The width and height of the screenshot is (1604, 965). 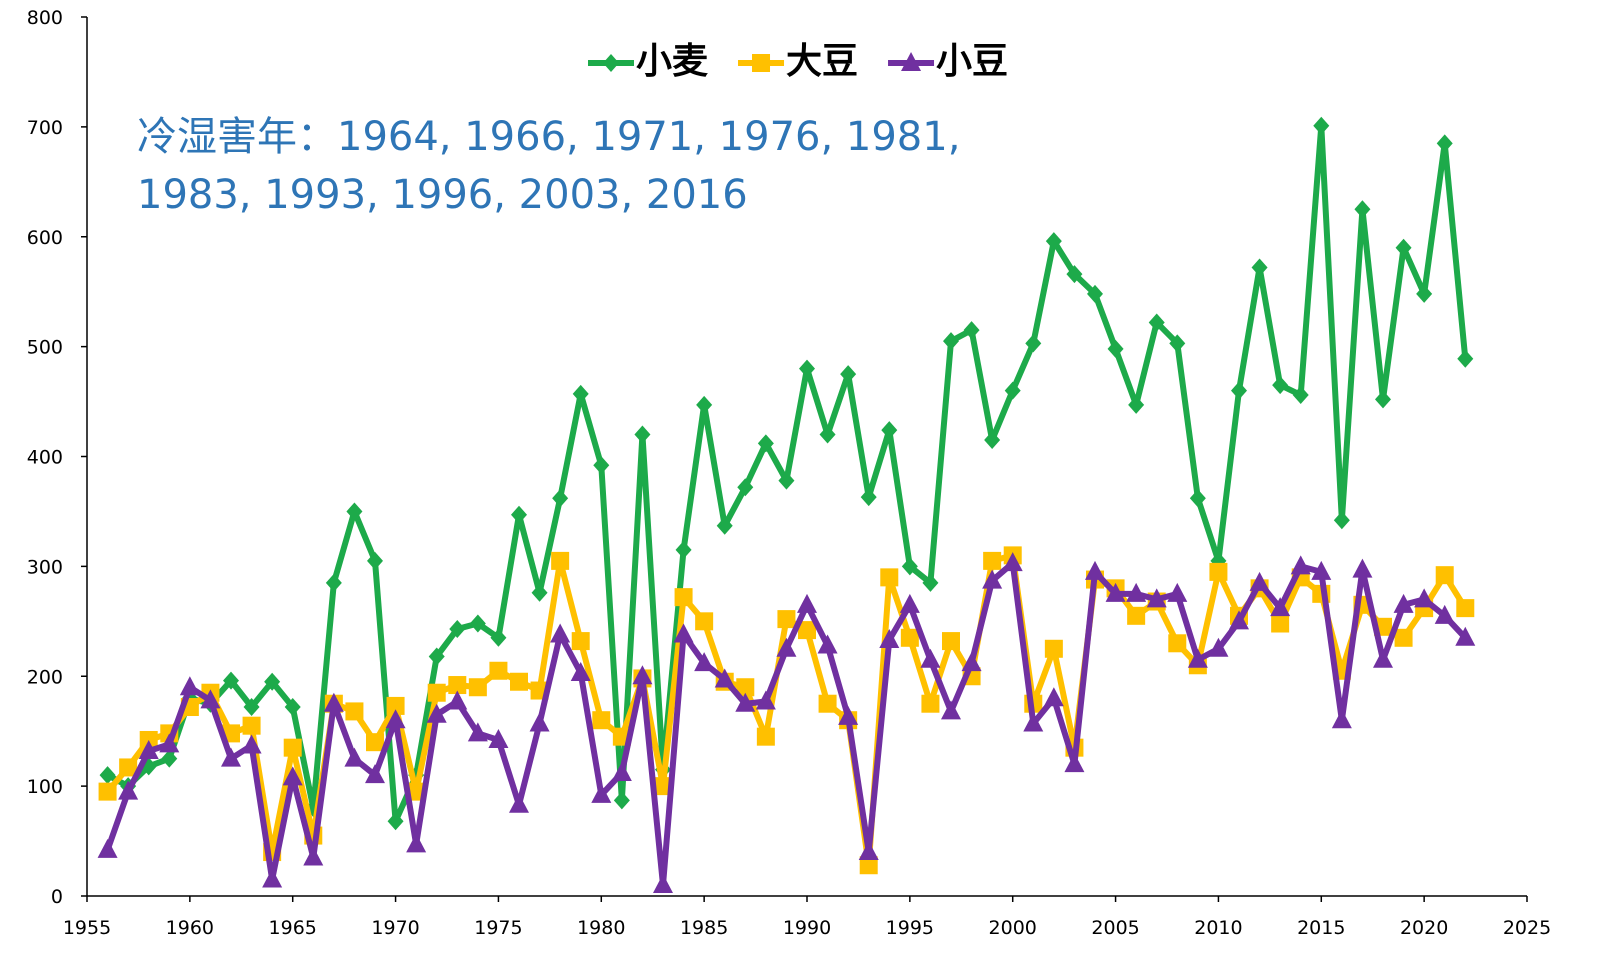 I want to click on y-tick-label: 0, so click(x=57, y=897).